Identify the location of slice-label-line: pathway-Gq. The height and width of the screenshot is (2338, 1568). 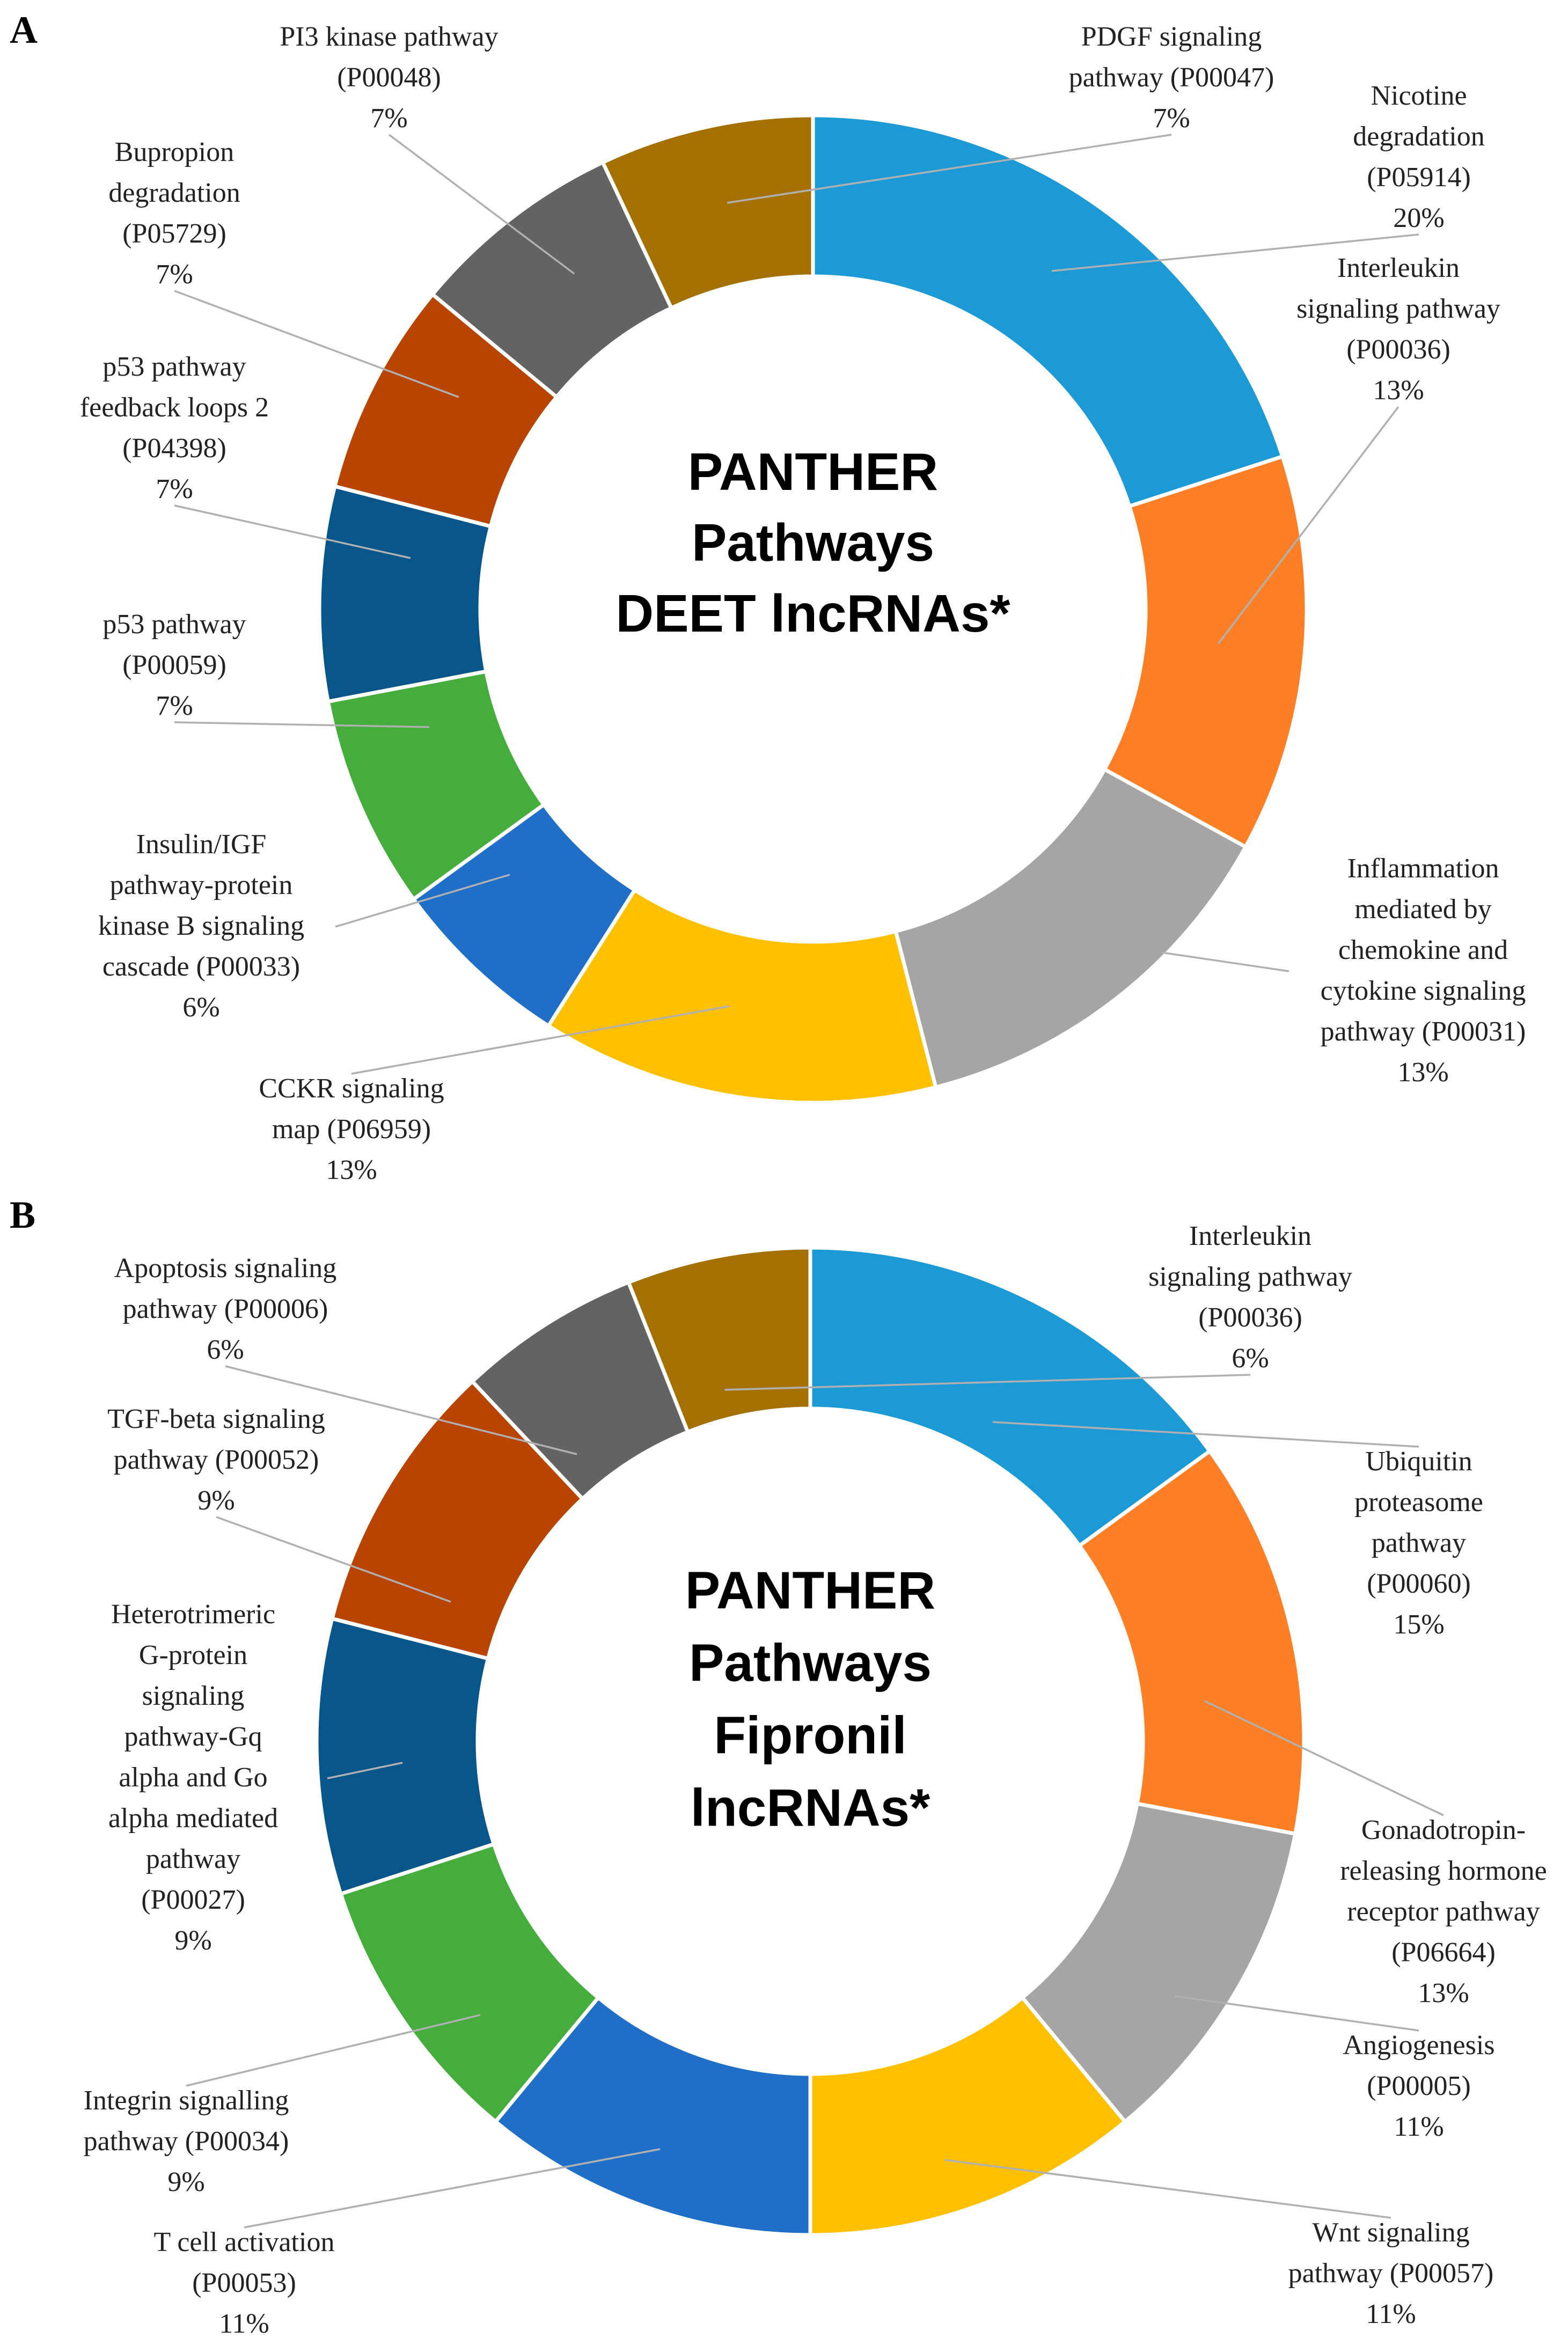
(193, 1736).